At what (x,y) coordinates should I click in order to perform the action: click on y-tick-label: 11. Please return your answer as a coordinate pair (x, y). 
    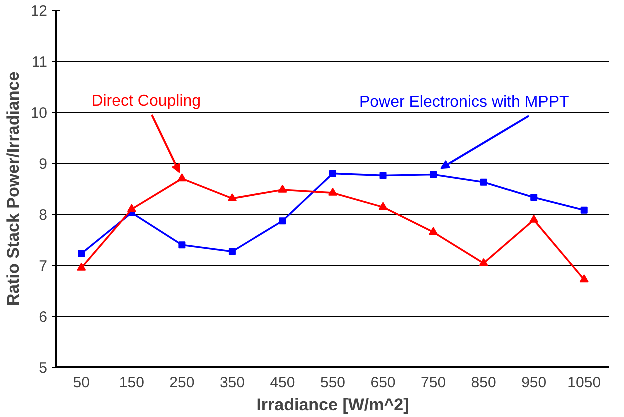
    Looking at the image, I should click on (40, 62).